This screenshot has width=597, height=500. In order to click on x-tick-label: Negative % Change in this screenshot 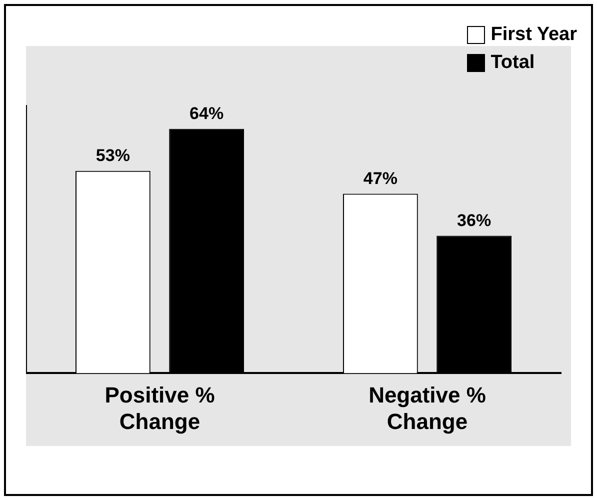, I will do `click(427, 408)`.